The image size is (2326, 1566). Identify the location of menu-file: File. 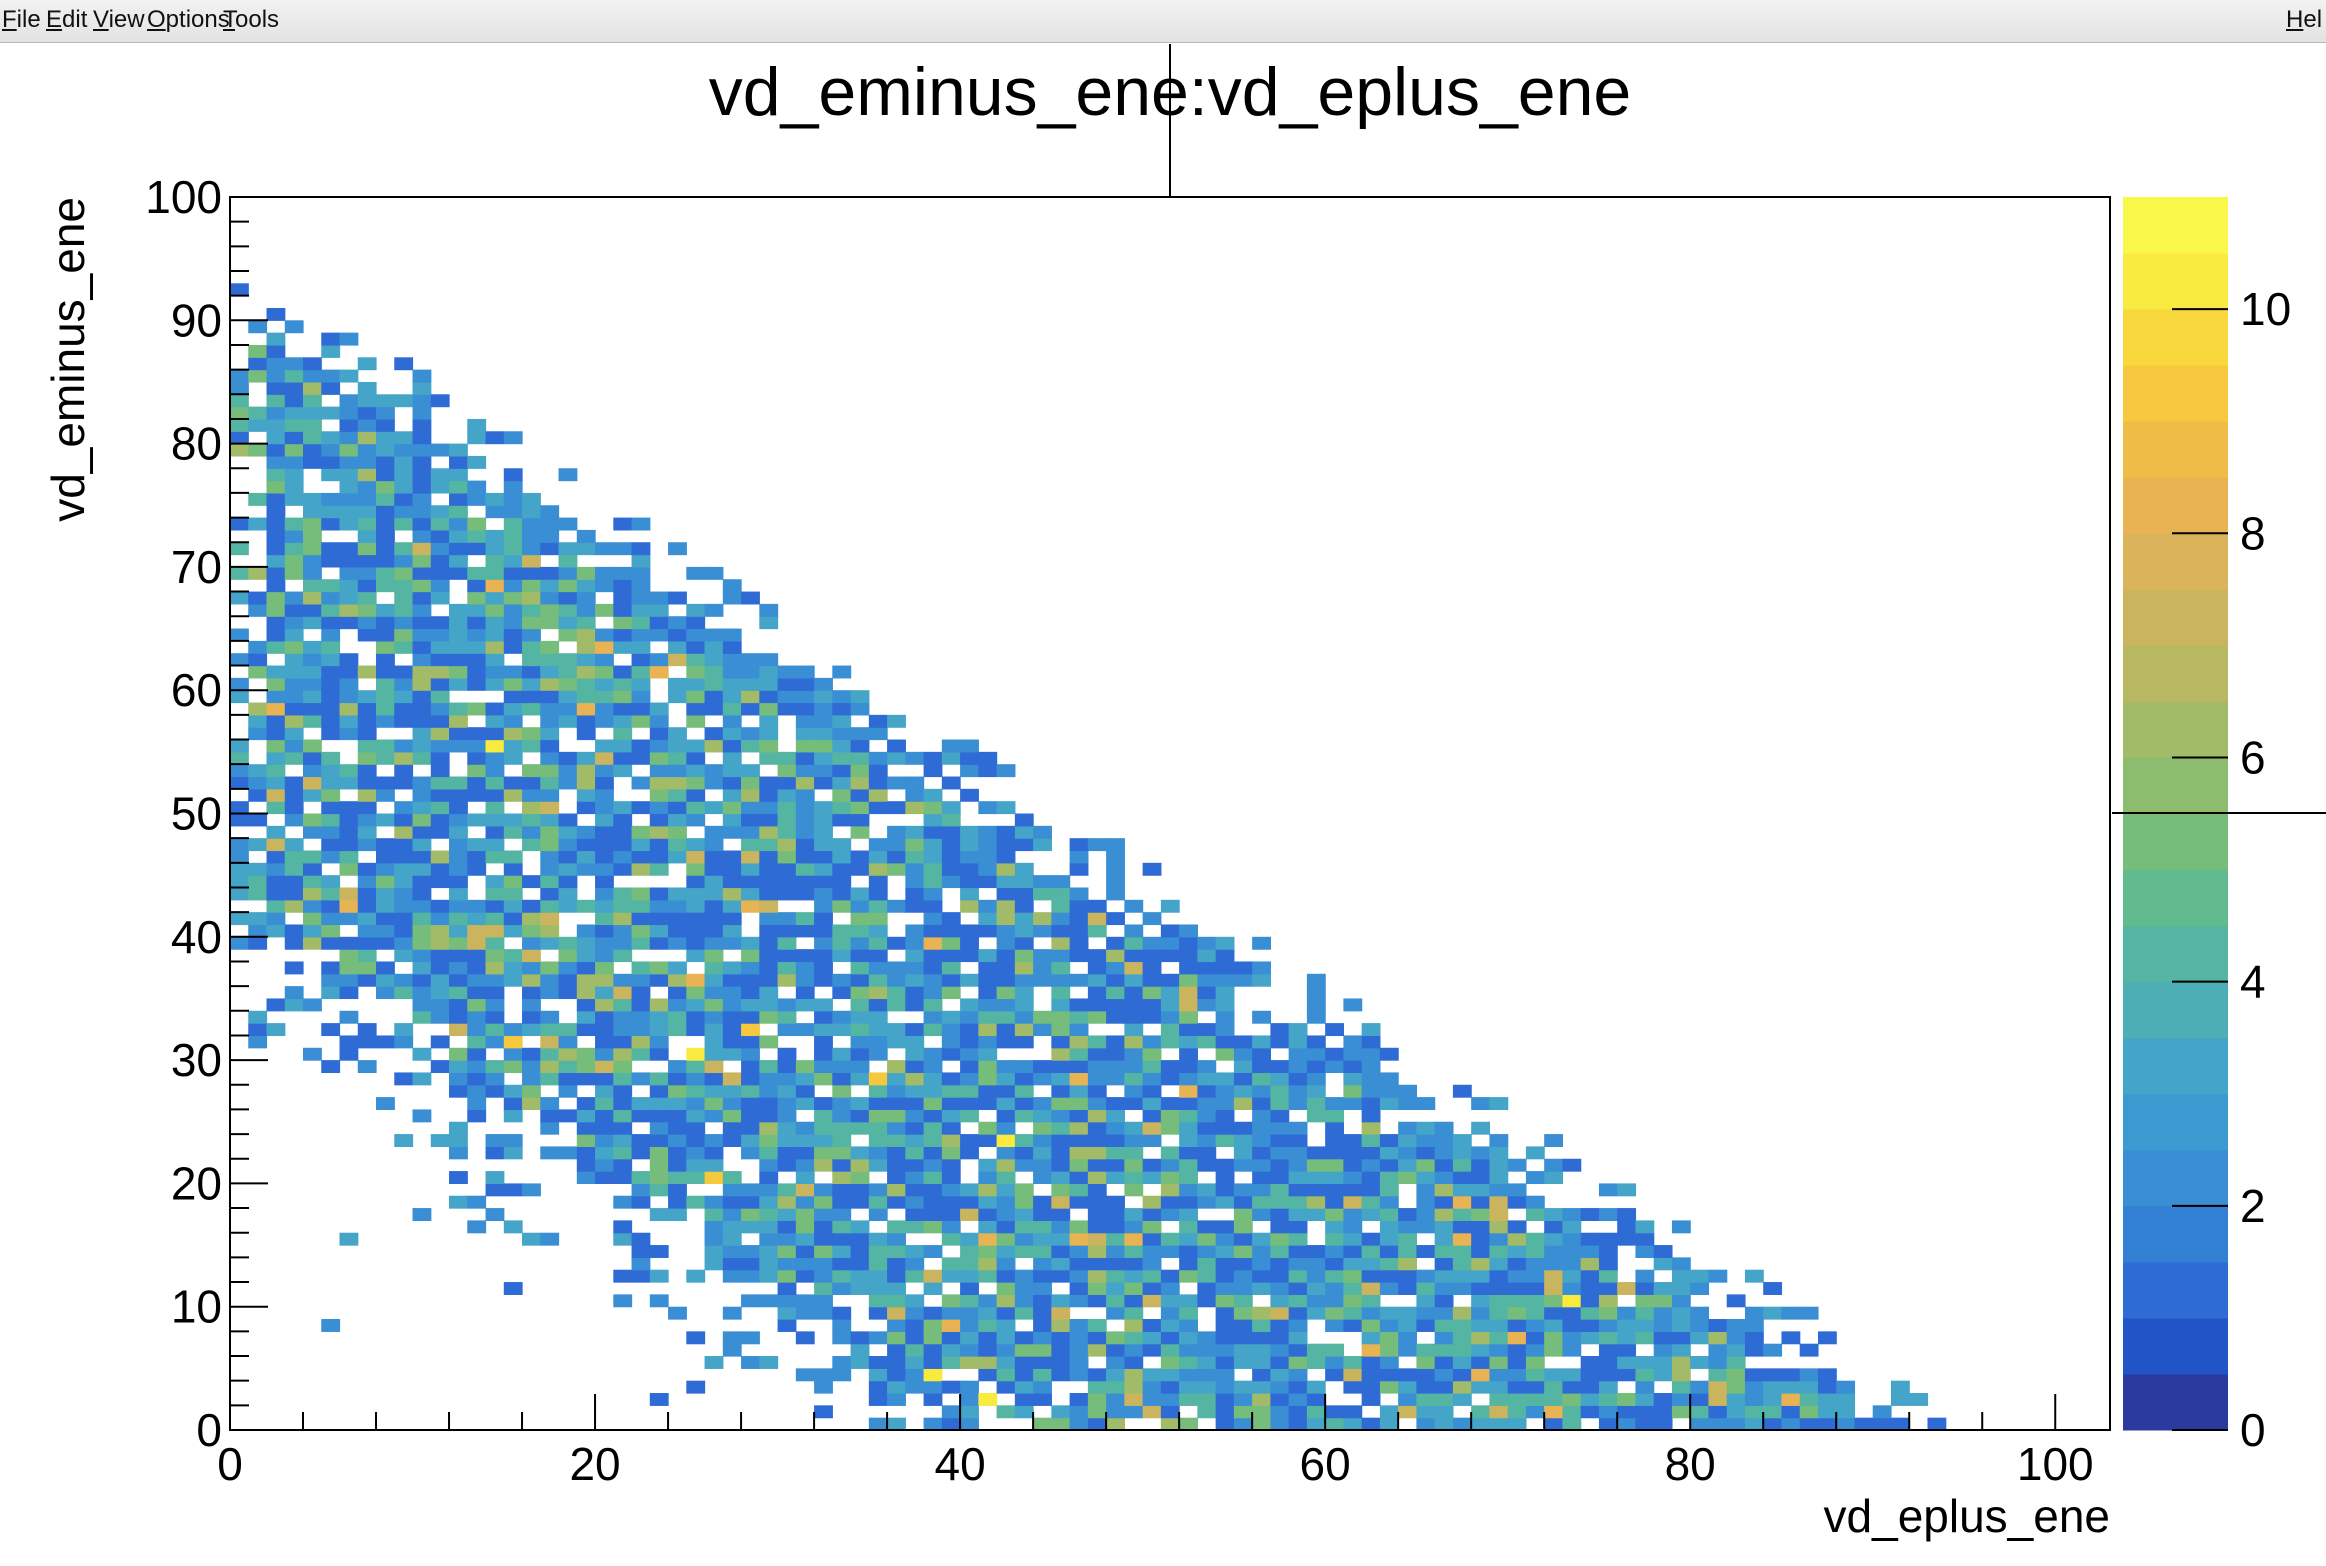
(21, 19).